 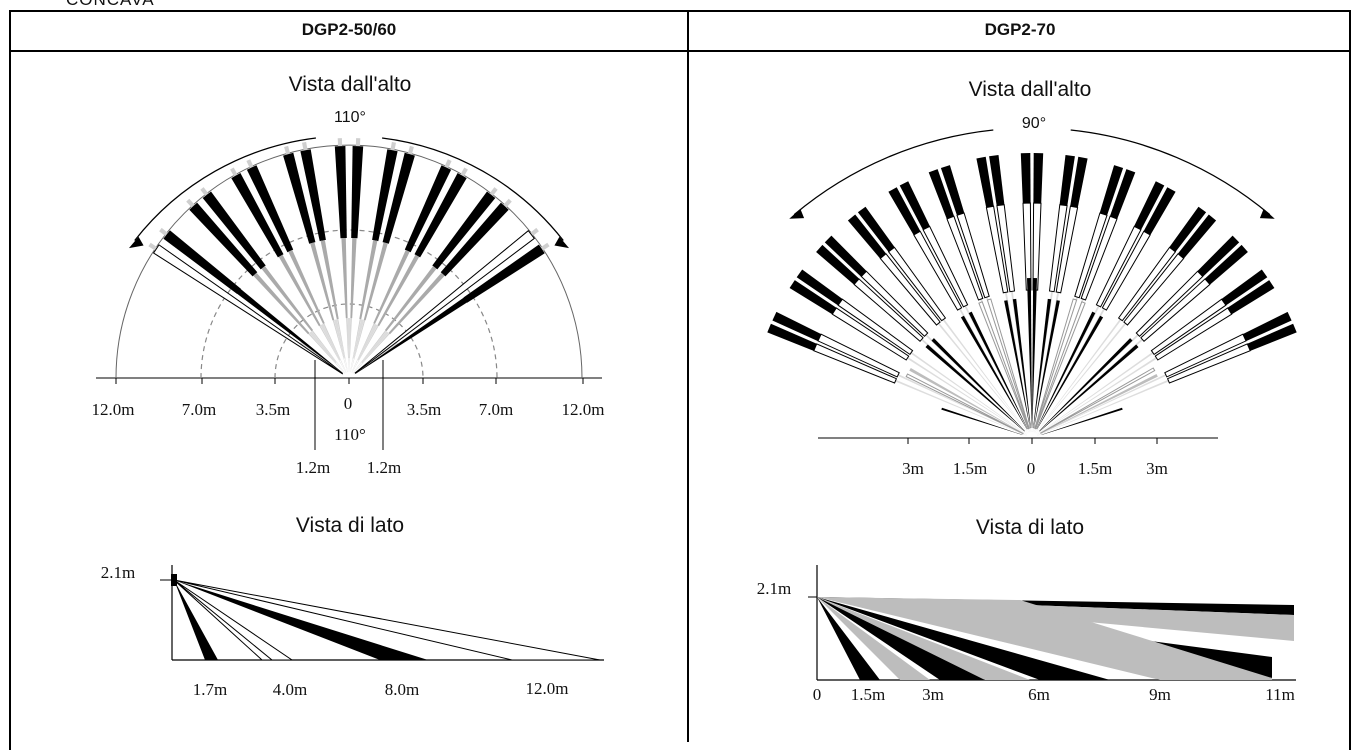 I want to click on left-side-ruler-label: 4.0m, so click(x=290, y=689).